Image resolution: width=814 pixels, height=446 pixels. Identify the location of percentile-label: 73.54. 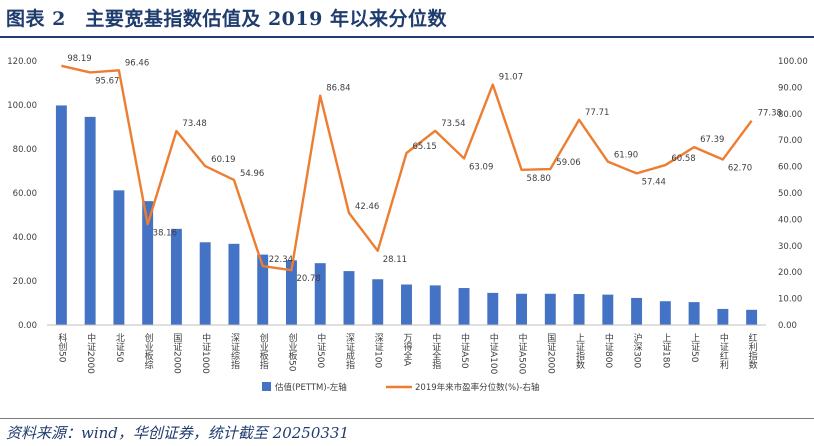
(453, 124).